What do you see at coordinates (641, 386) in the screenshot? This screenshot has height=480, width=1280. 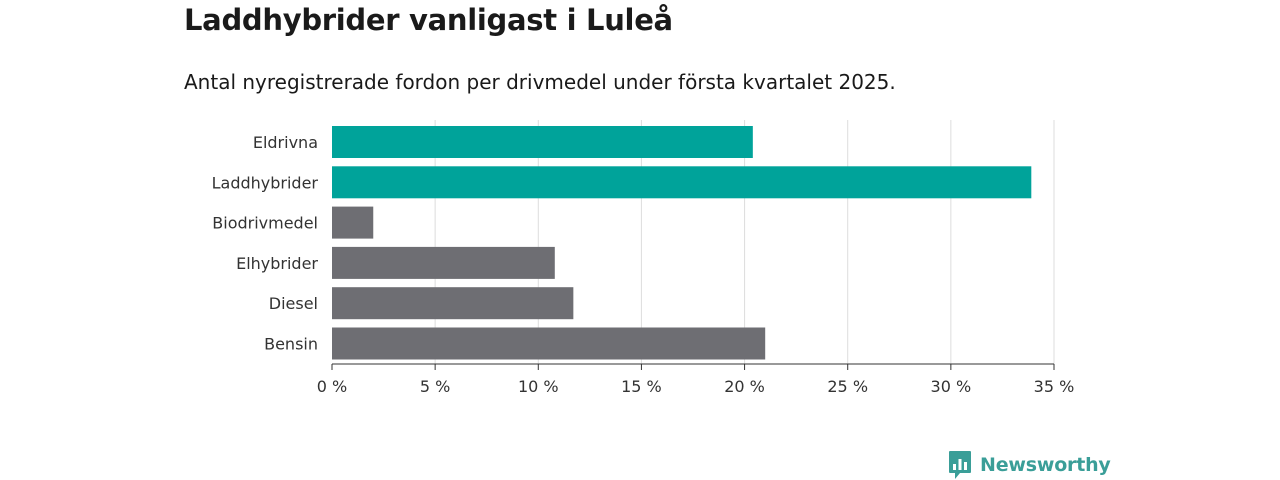 I see `x-tick-label: 15 %` at bounding box center [641, 386].